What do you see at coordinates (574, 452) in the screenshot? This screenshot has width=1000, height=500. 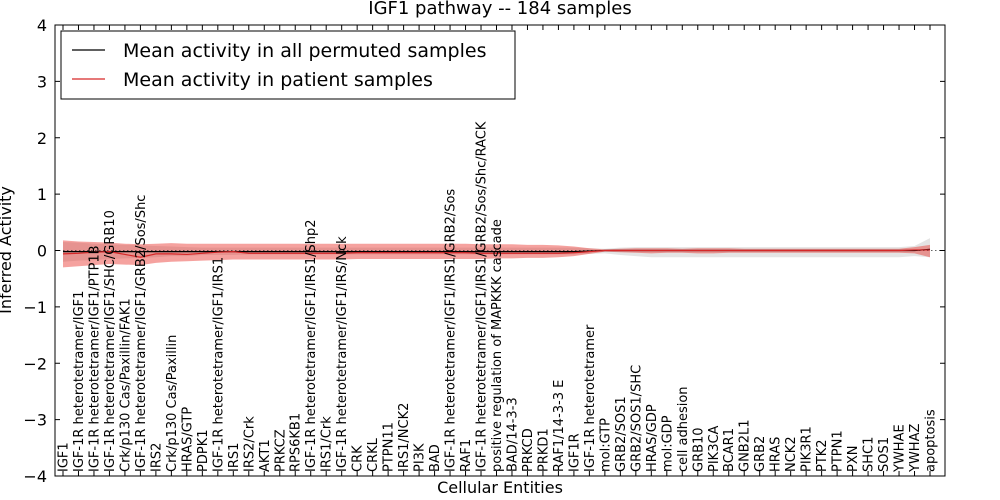 I see `category-label: IGF1R` at bounding box center [574, 452].